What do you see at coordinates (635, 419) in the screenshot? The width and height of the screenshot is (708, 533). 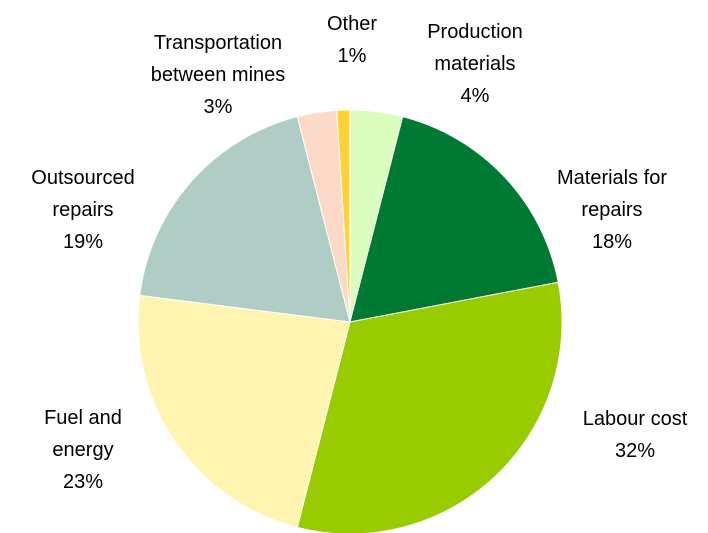 I see `category-label: Labour cost` at bounding box center [635, 419].